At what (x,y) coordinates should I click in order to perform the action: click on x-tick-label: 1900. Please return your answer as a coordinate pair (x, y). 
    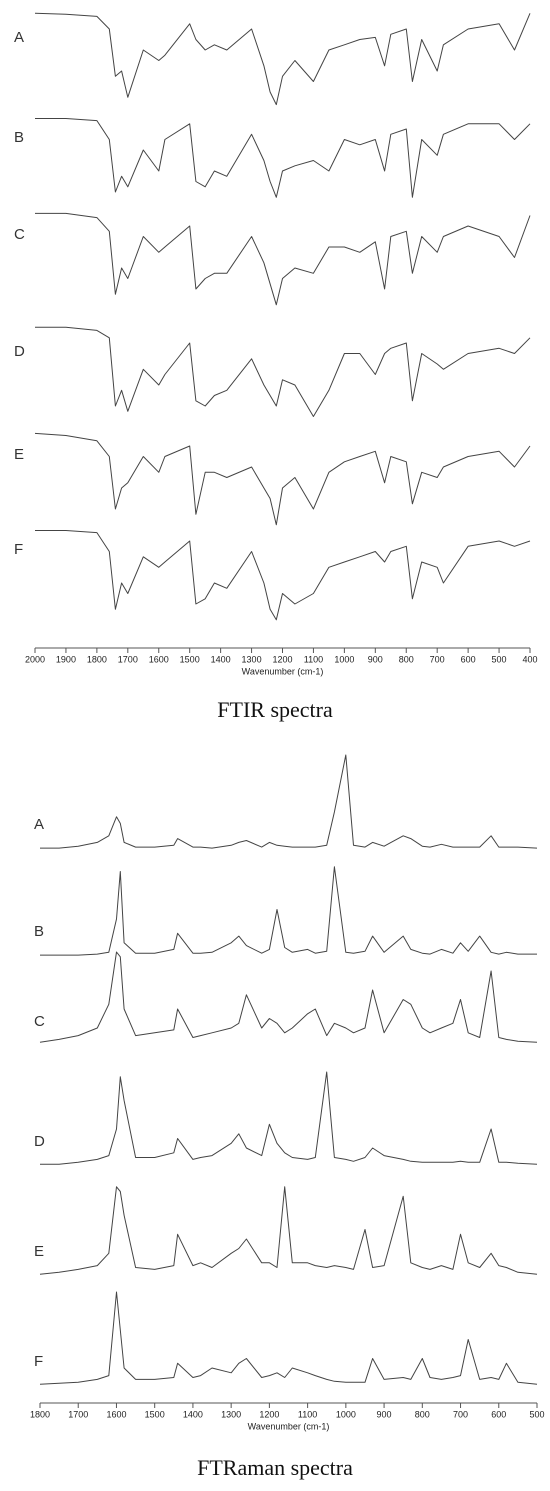
    Looking at the image, I should click on (66, 659).